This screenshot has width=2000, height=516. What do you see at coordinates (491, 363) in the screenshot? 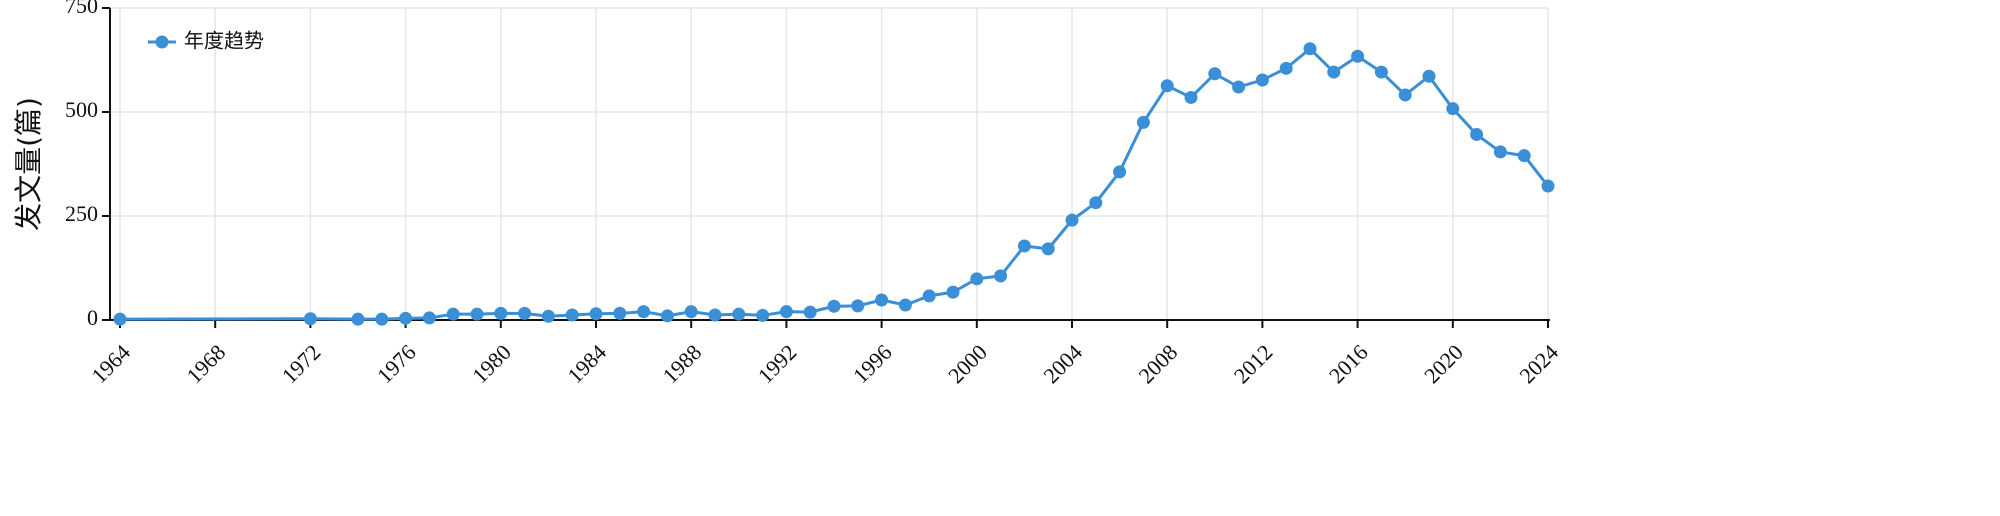
I see `x-tick-label: 1980` at bounding box center [491, 363].